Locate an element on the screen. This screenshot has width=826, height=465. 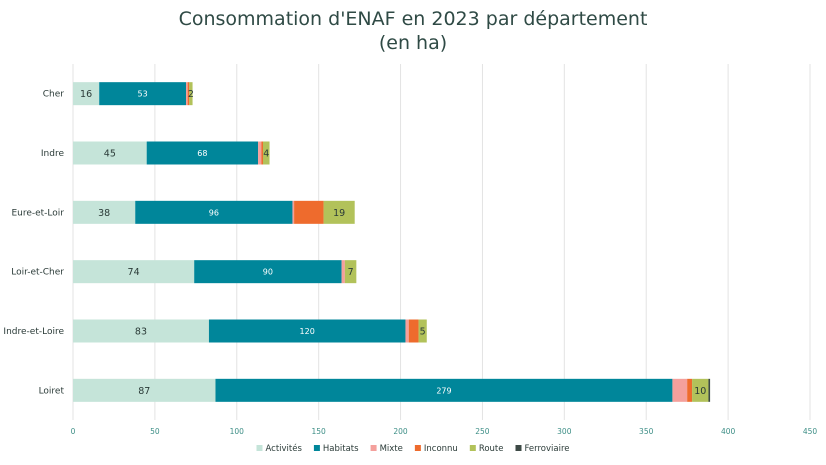
data-label-indre-et-loire-route: 5 is located at coordinates (423, 332).